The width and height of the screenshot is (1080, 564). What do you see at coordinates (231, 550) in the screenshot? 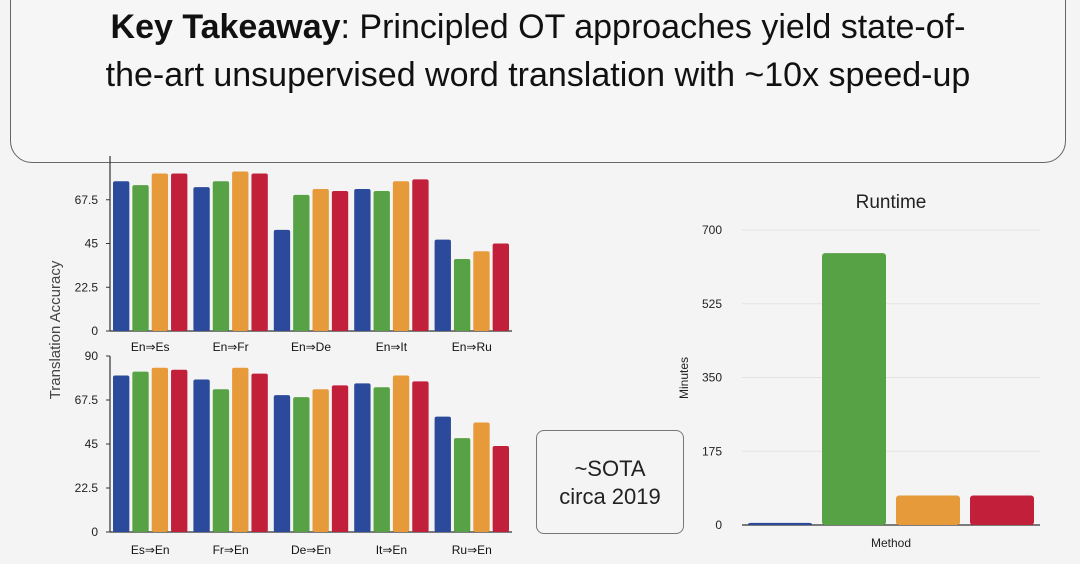
I see `chart2-category-label: Fr⇒En` at bounding box center [231, 550].